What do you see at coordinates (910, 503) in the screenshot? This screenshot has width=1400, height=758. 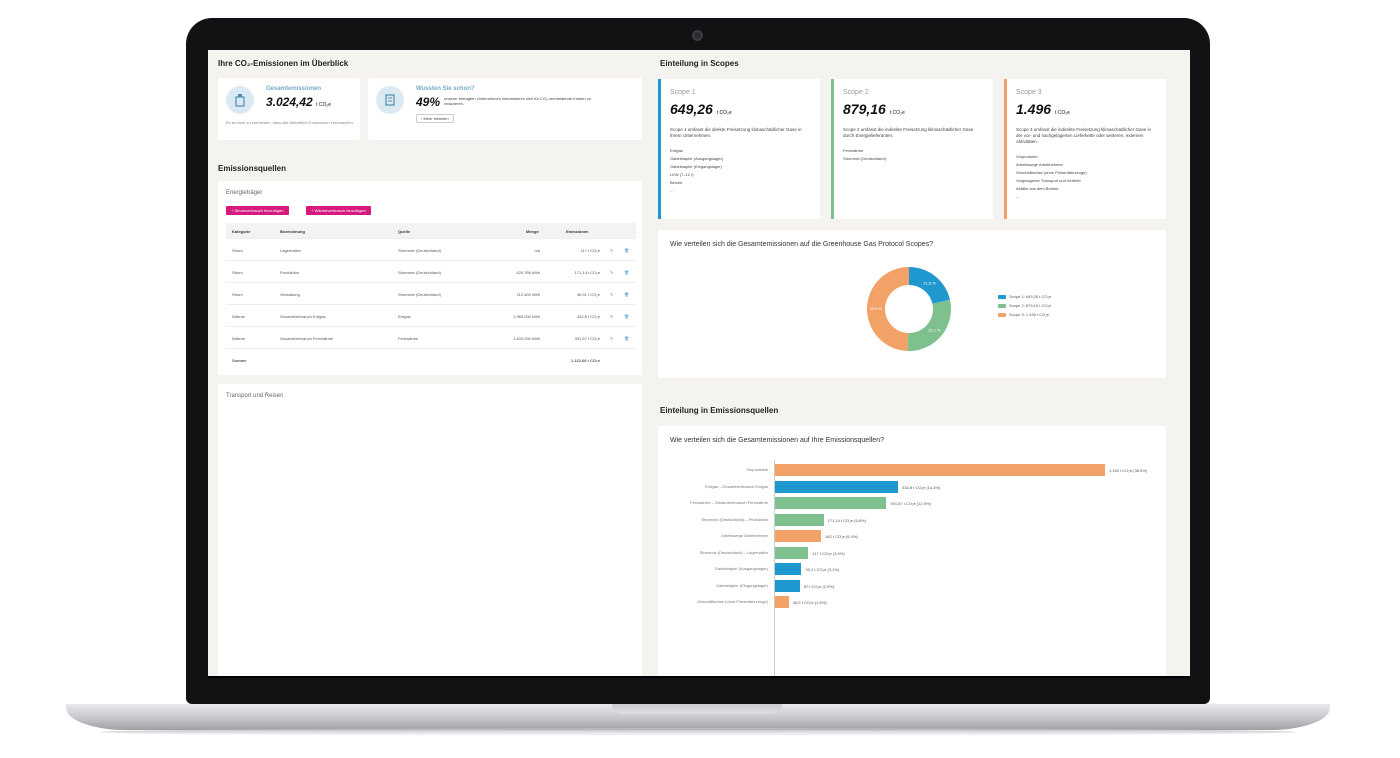 I see `bar-value-label: 391,57 t CO₂e (12,9%)` at bounding box center [910, 503].